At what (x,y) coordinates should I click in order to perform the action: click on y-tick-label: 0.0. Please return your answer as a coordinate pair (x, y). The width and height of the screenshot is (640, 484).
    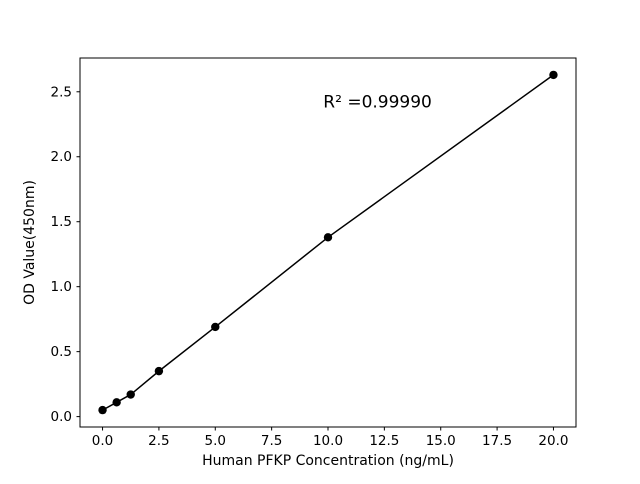
    Looking at the image, I should click on (61, 417).